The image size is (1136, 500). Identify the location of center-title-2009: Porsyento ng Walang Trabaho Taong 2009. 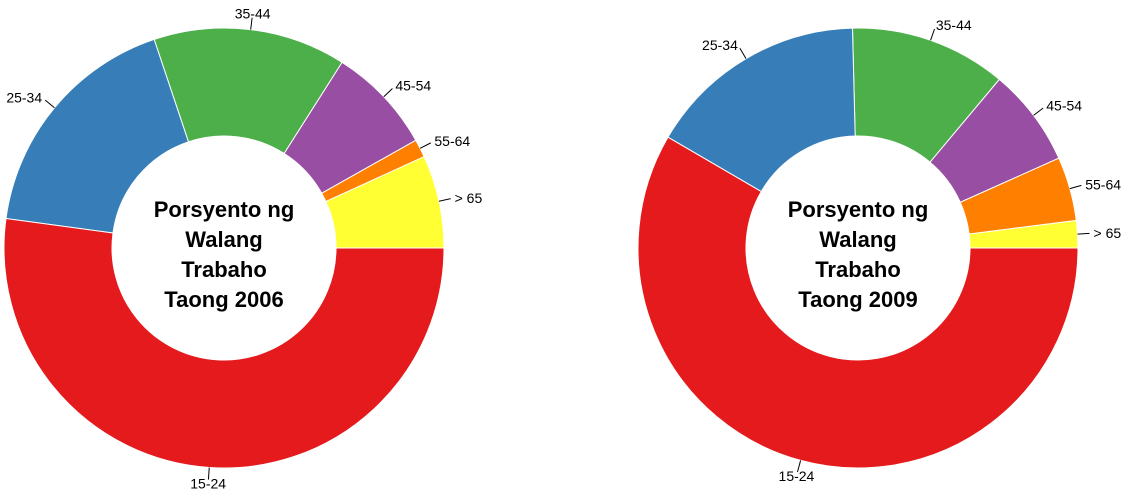
(858, 255).